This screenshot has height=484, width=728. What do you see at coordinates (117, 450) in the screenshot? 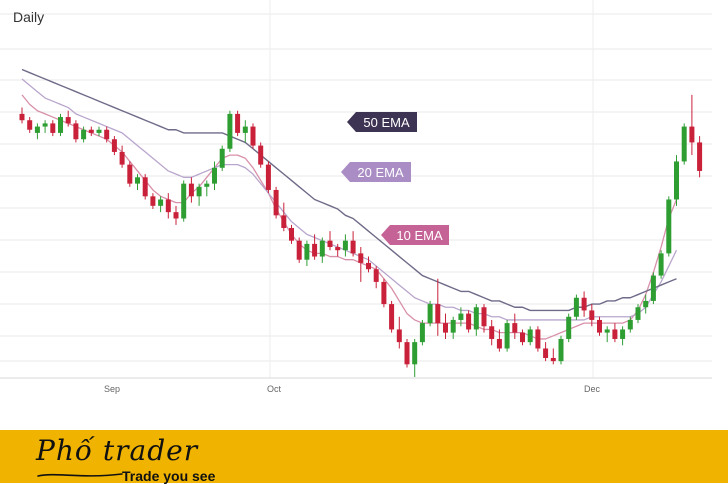
I see `brand-logo-text: Phố trader` at bounding box center [117, 450].